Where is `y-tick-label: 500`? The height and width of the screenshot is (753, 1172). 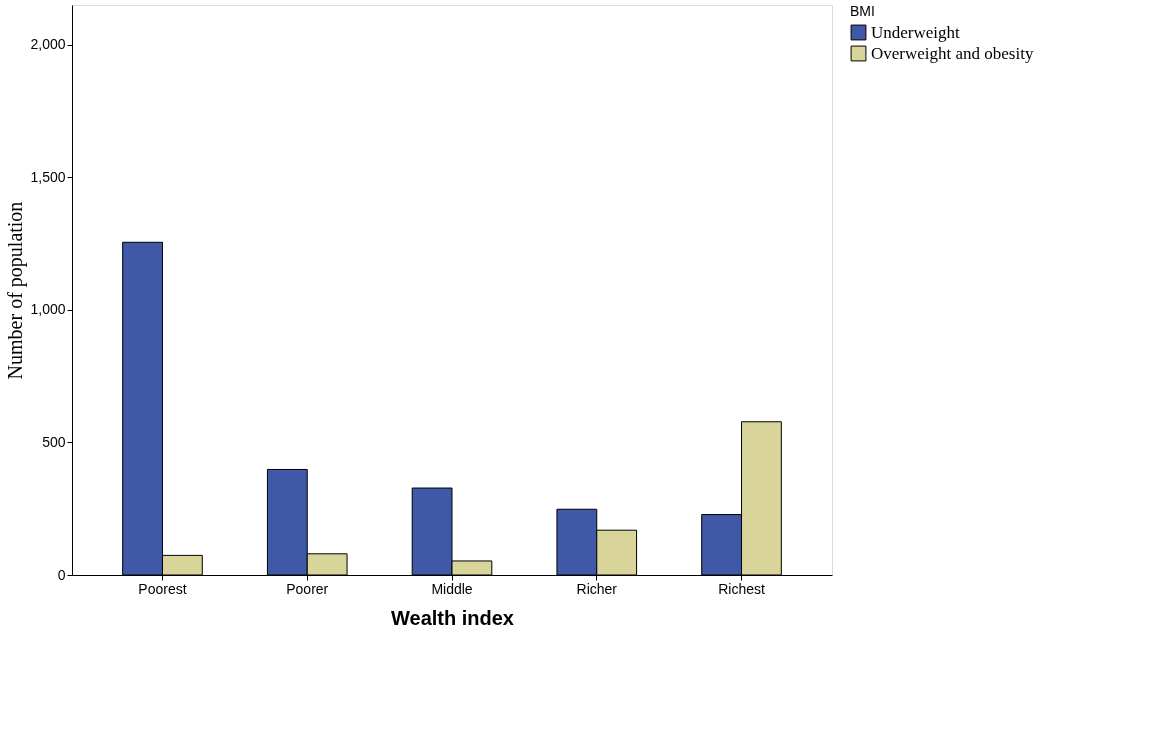
y-tick-label: 500 is located at coordinates (54, 441).